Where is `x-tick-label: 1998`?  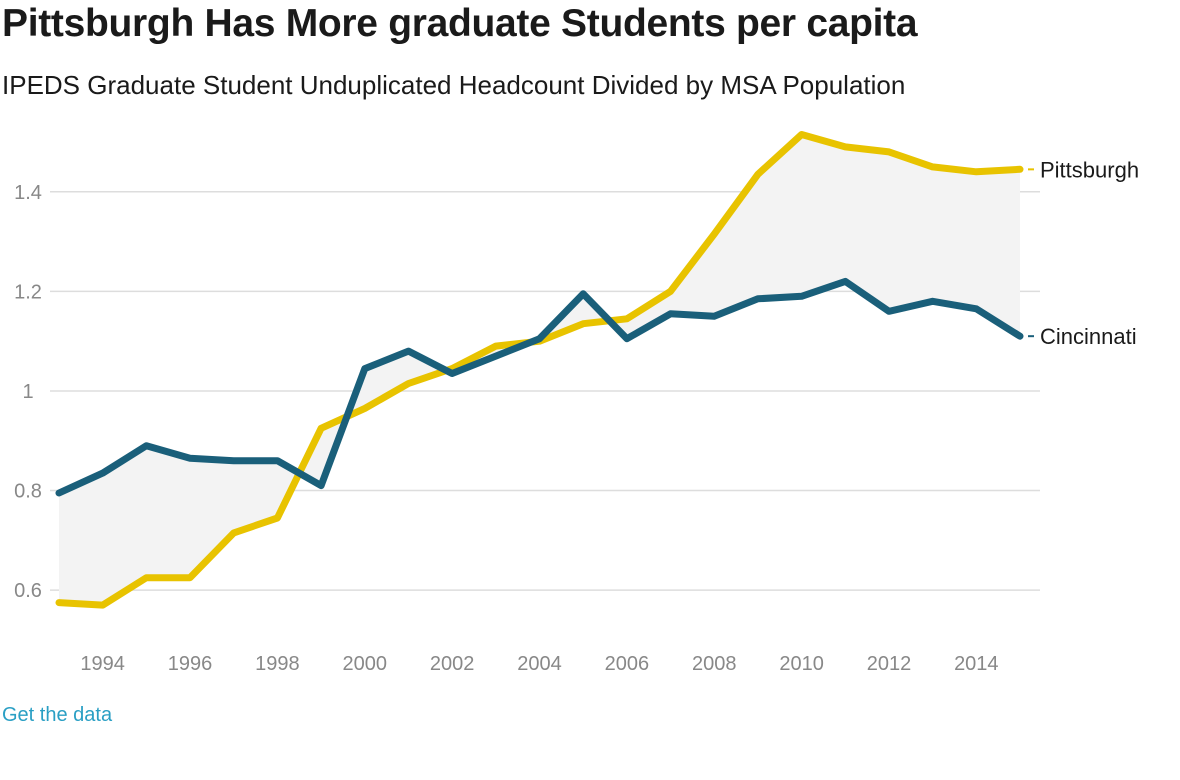 x-tick-label: 1998 is located at coordinates (277, 664).